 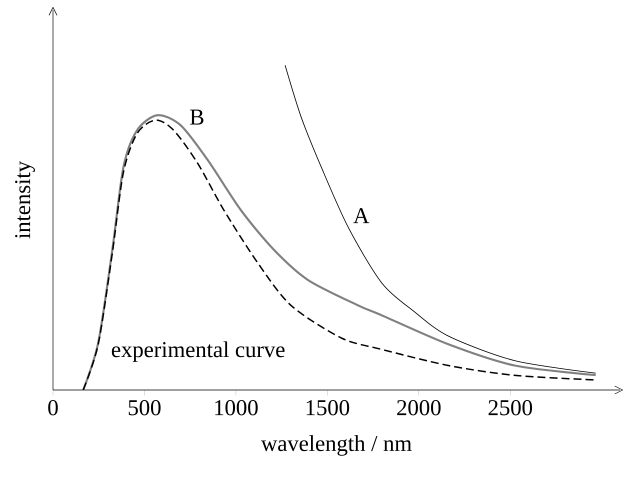 What do you see at coordinates (328, 408) in the screenshot?
I see `x-tick-label: 1500` at bounding box center [328, 408].